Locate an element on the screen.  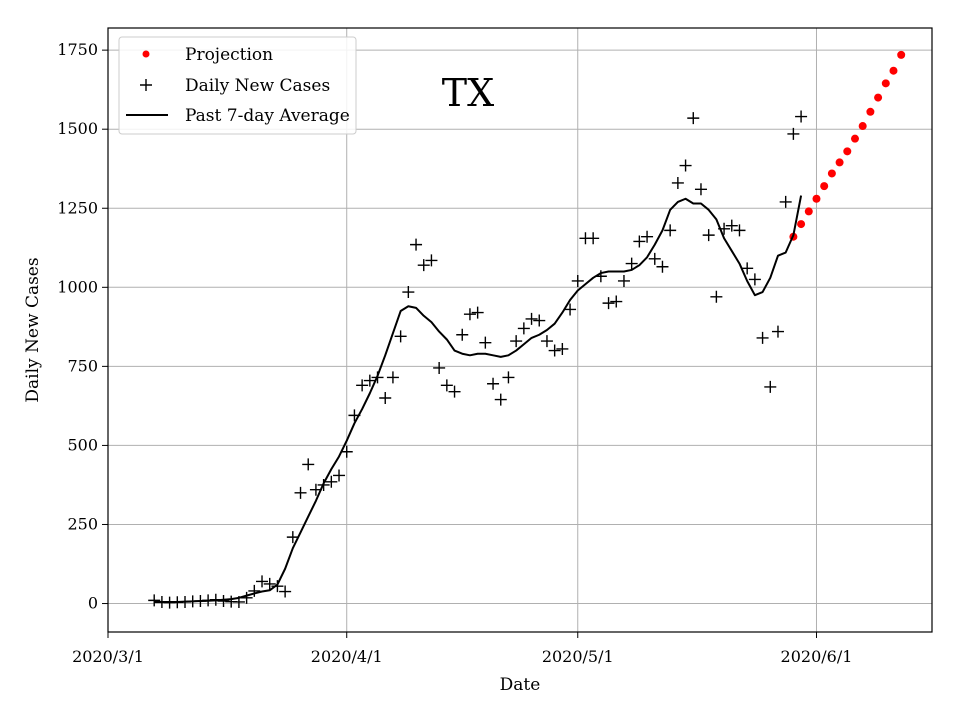
x-tick-label: 2020/6/1 is located at coordinates (817, 656).